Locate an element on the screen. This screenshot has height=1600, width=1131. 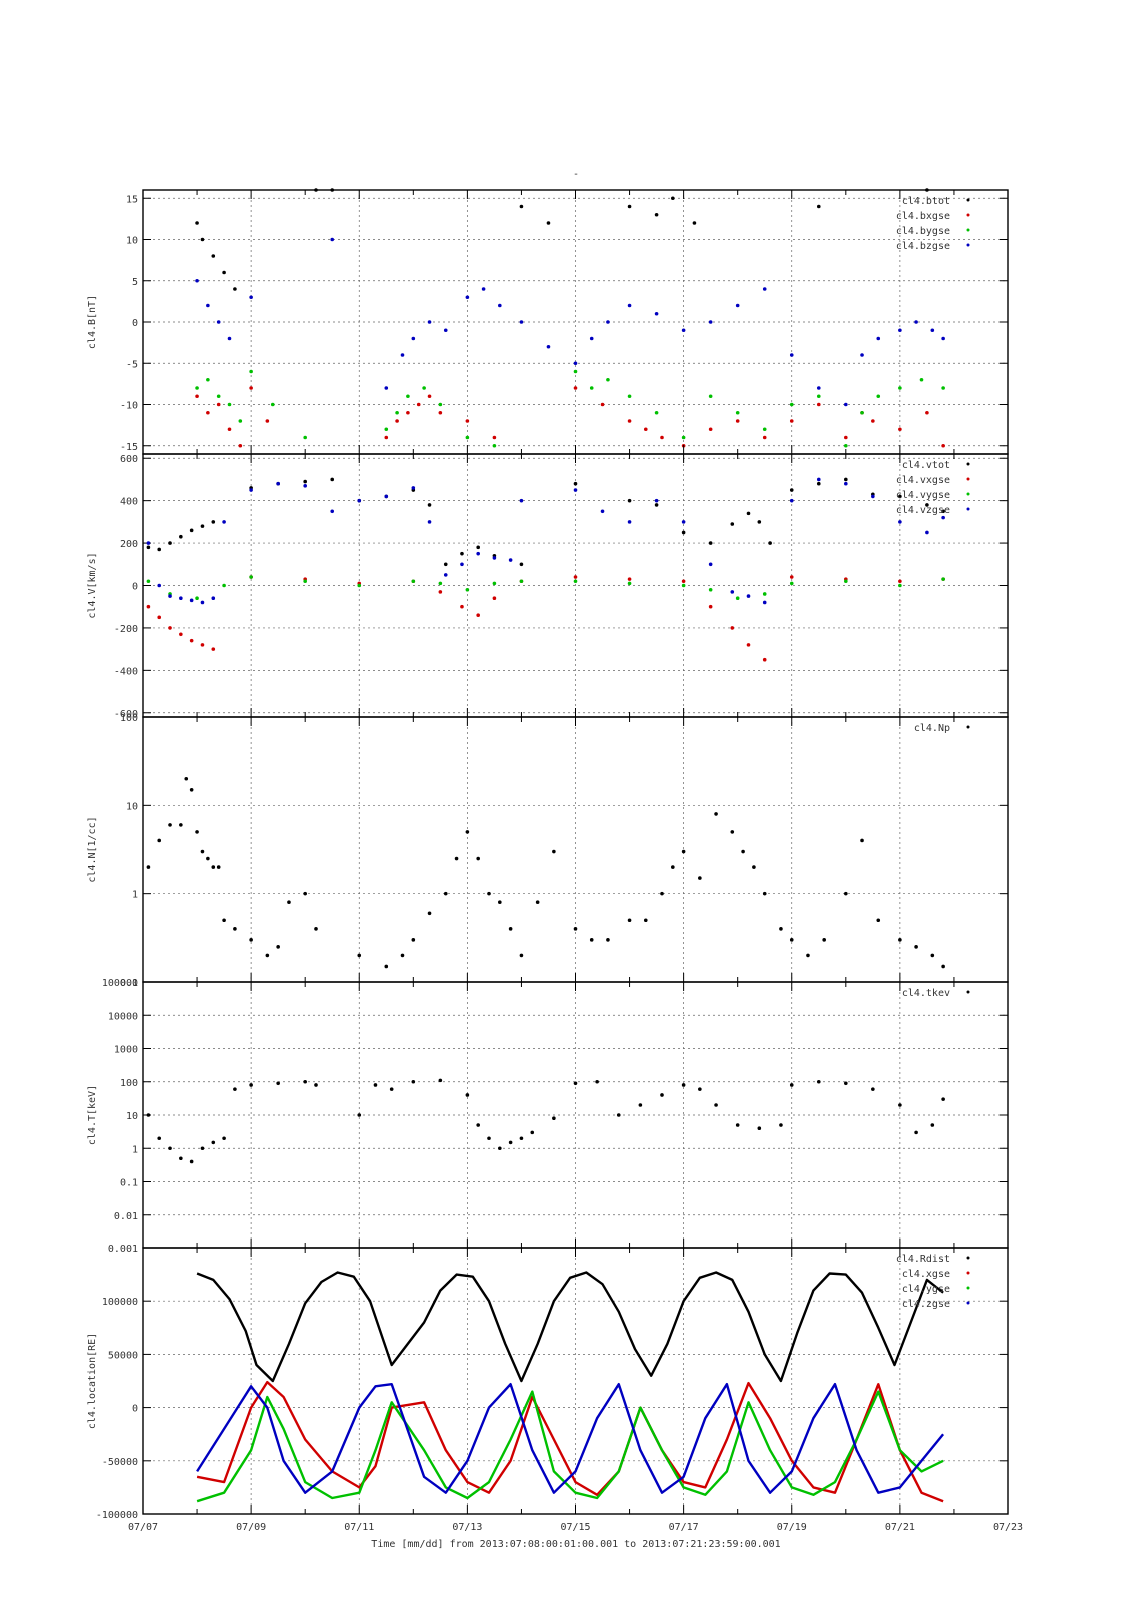
y-tick-label: 400 is located at coordinates (129, 502).